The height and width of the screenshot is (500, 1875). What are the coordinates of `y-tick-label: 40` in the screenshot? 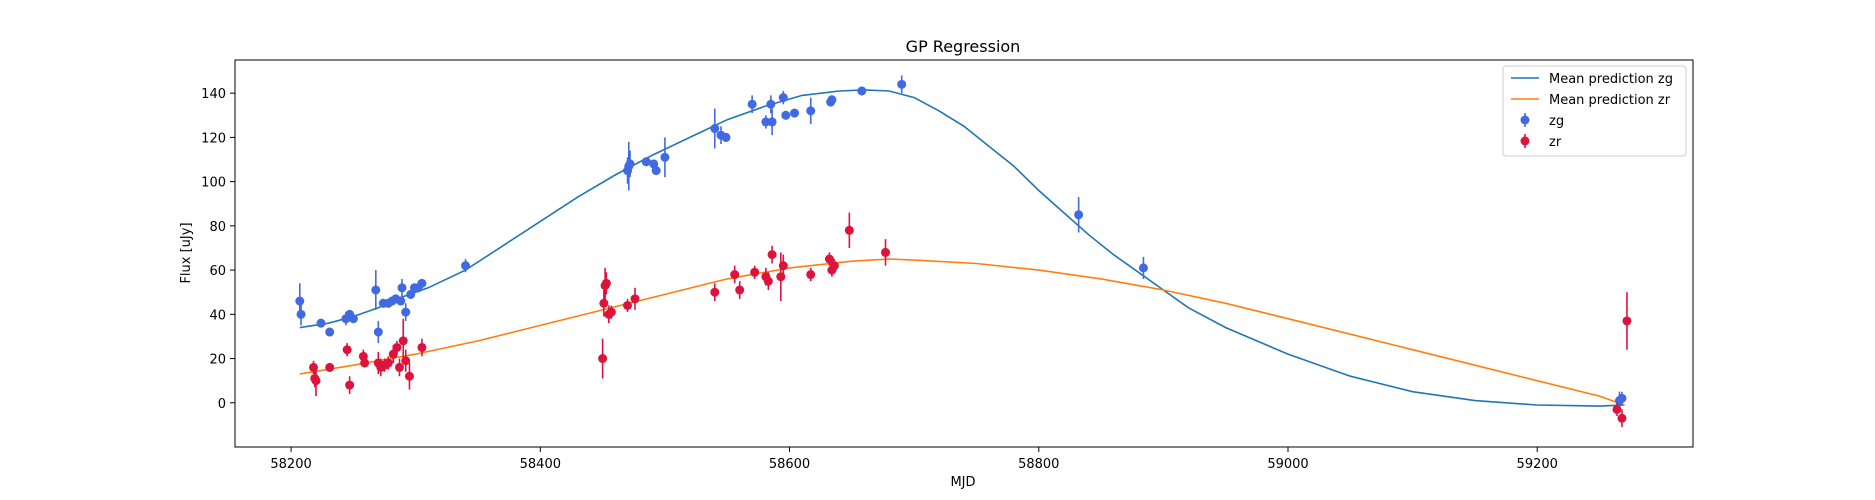 It's located at (217, 315).